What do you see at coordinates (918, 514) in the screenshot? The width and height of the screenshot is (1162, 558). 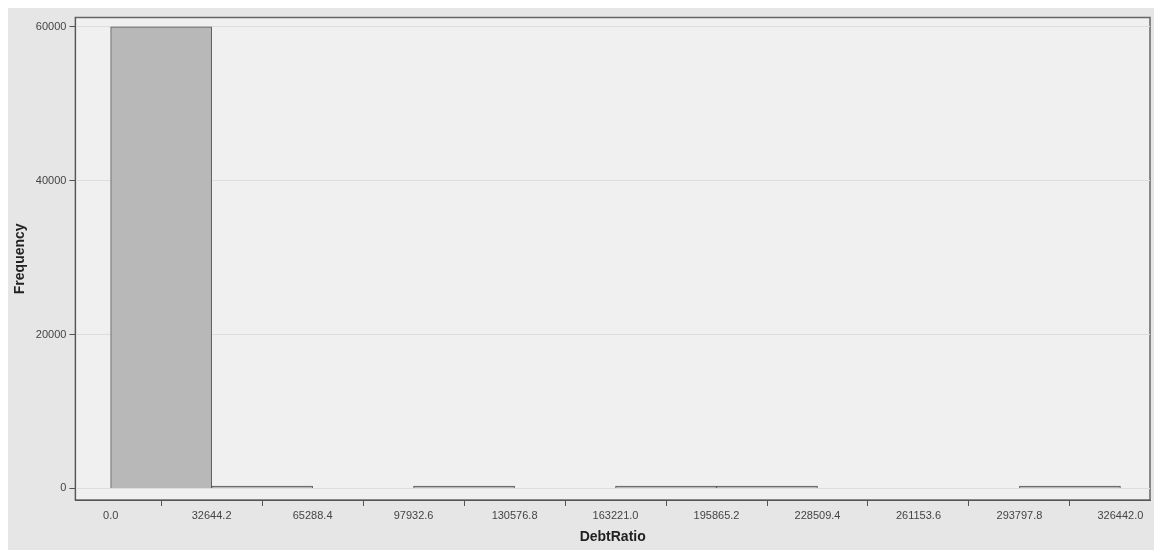 I see `x-tick-label: 261153.6` at bounding box center [918, 514].